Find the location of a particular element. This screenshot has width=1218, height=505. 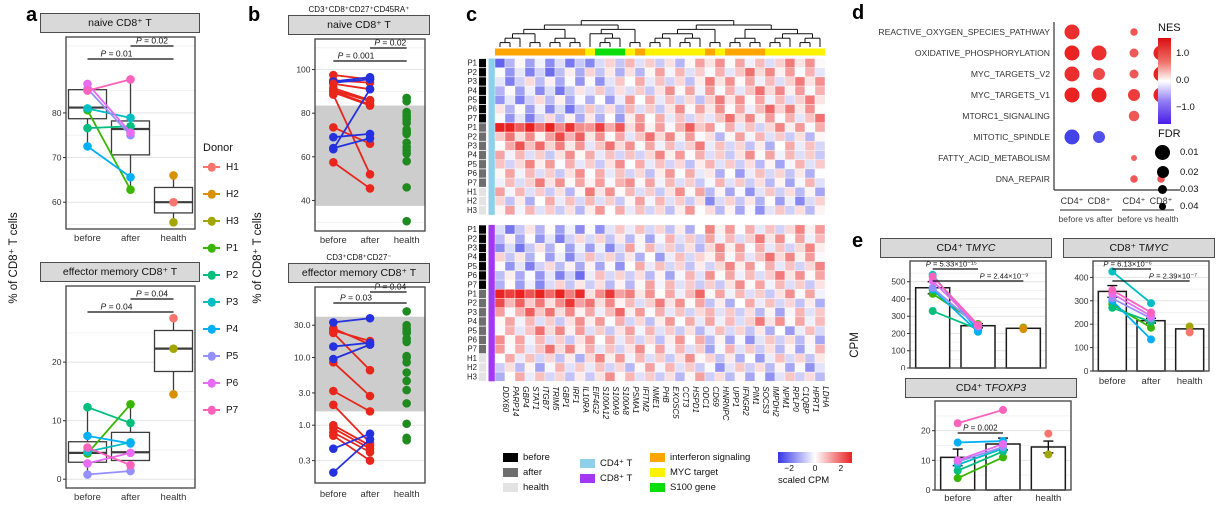

donor-legend-item: P5 is located at coordinates (221, 356).